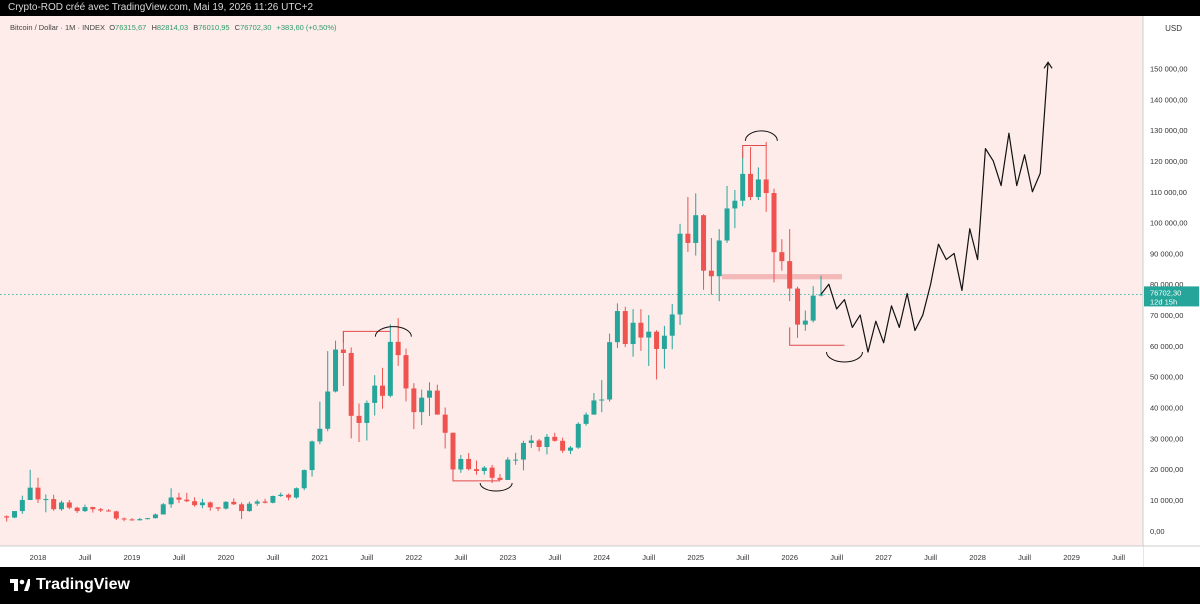  What do you see at coordinates (226, 557) in the screenshot?
I see `x-tick-label: 2020` at bounding box center [226, 557].